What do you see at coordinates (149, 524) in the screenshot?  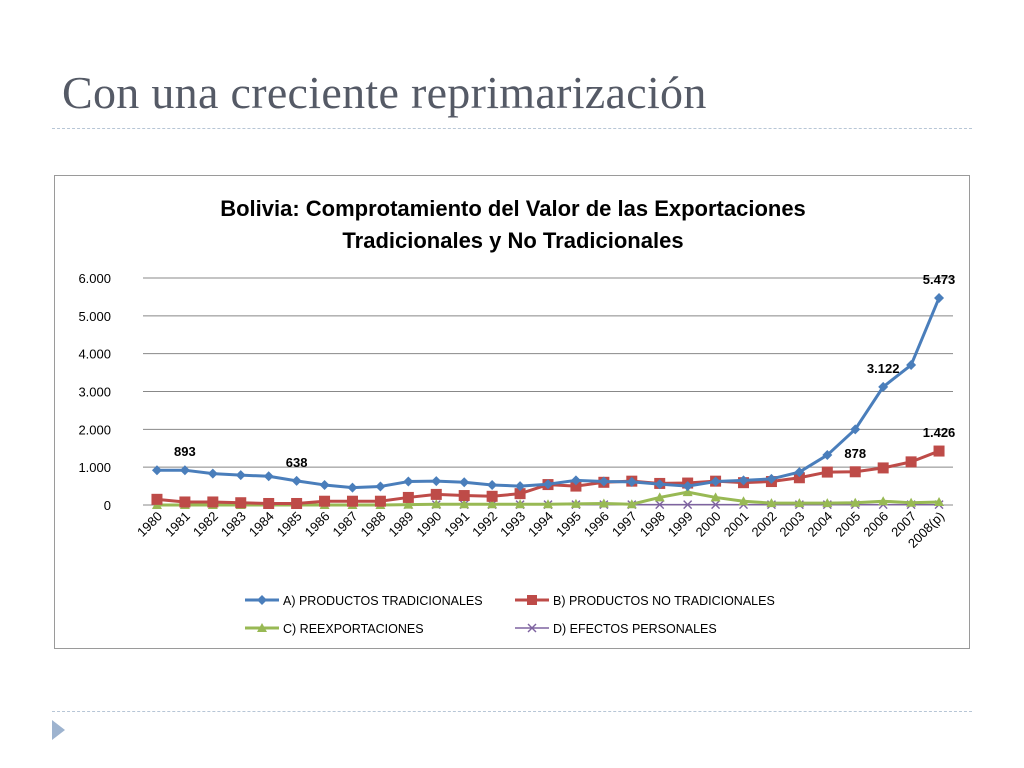 I see `x-tick-label: 1980` at bounding box center [149, 524].